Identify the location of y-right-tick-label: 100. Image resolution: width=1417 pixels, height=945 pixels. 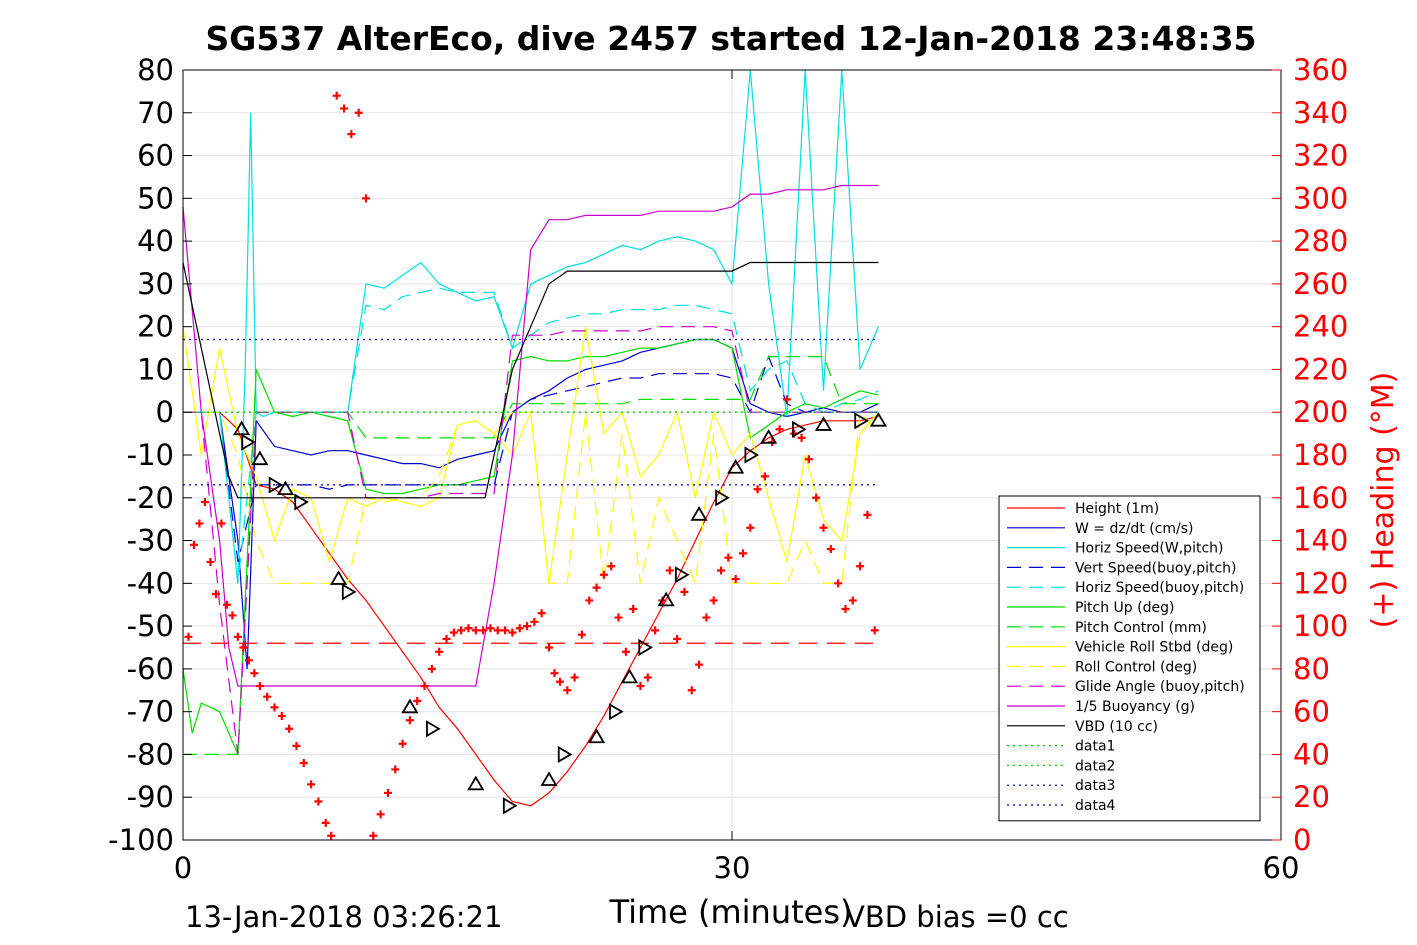
(1320, 626).